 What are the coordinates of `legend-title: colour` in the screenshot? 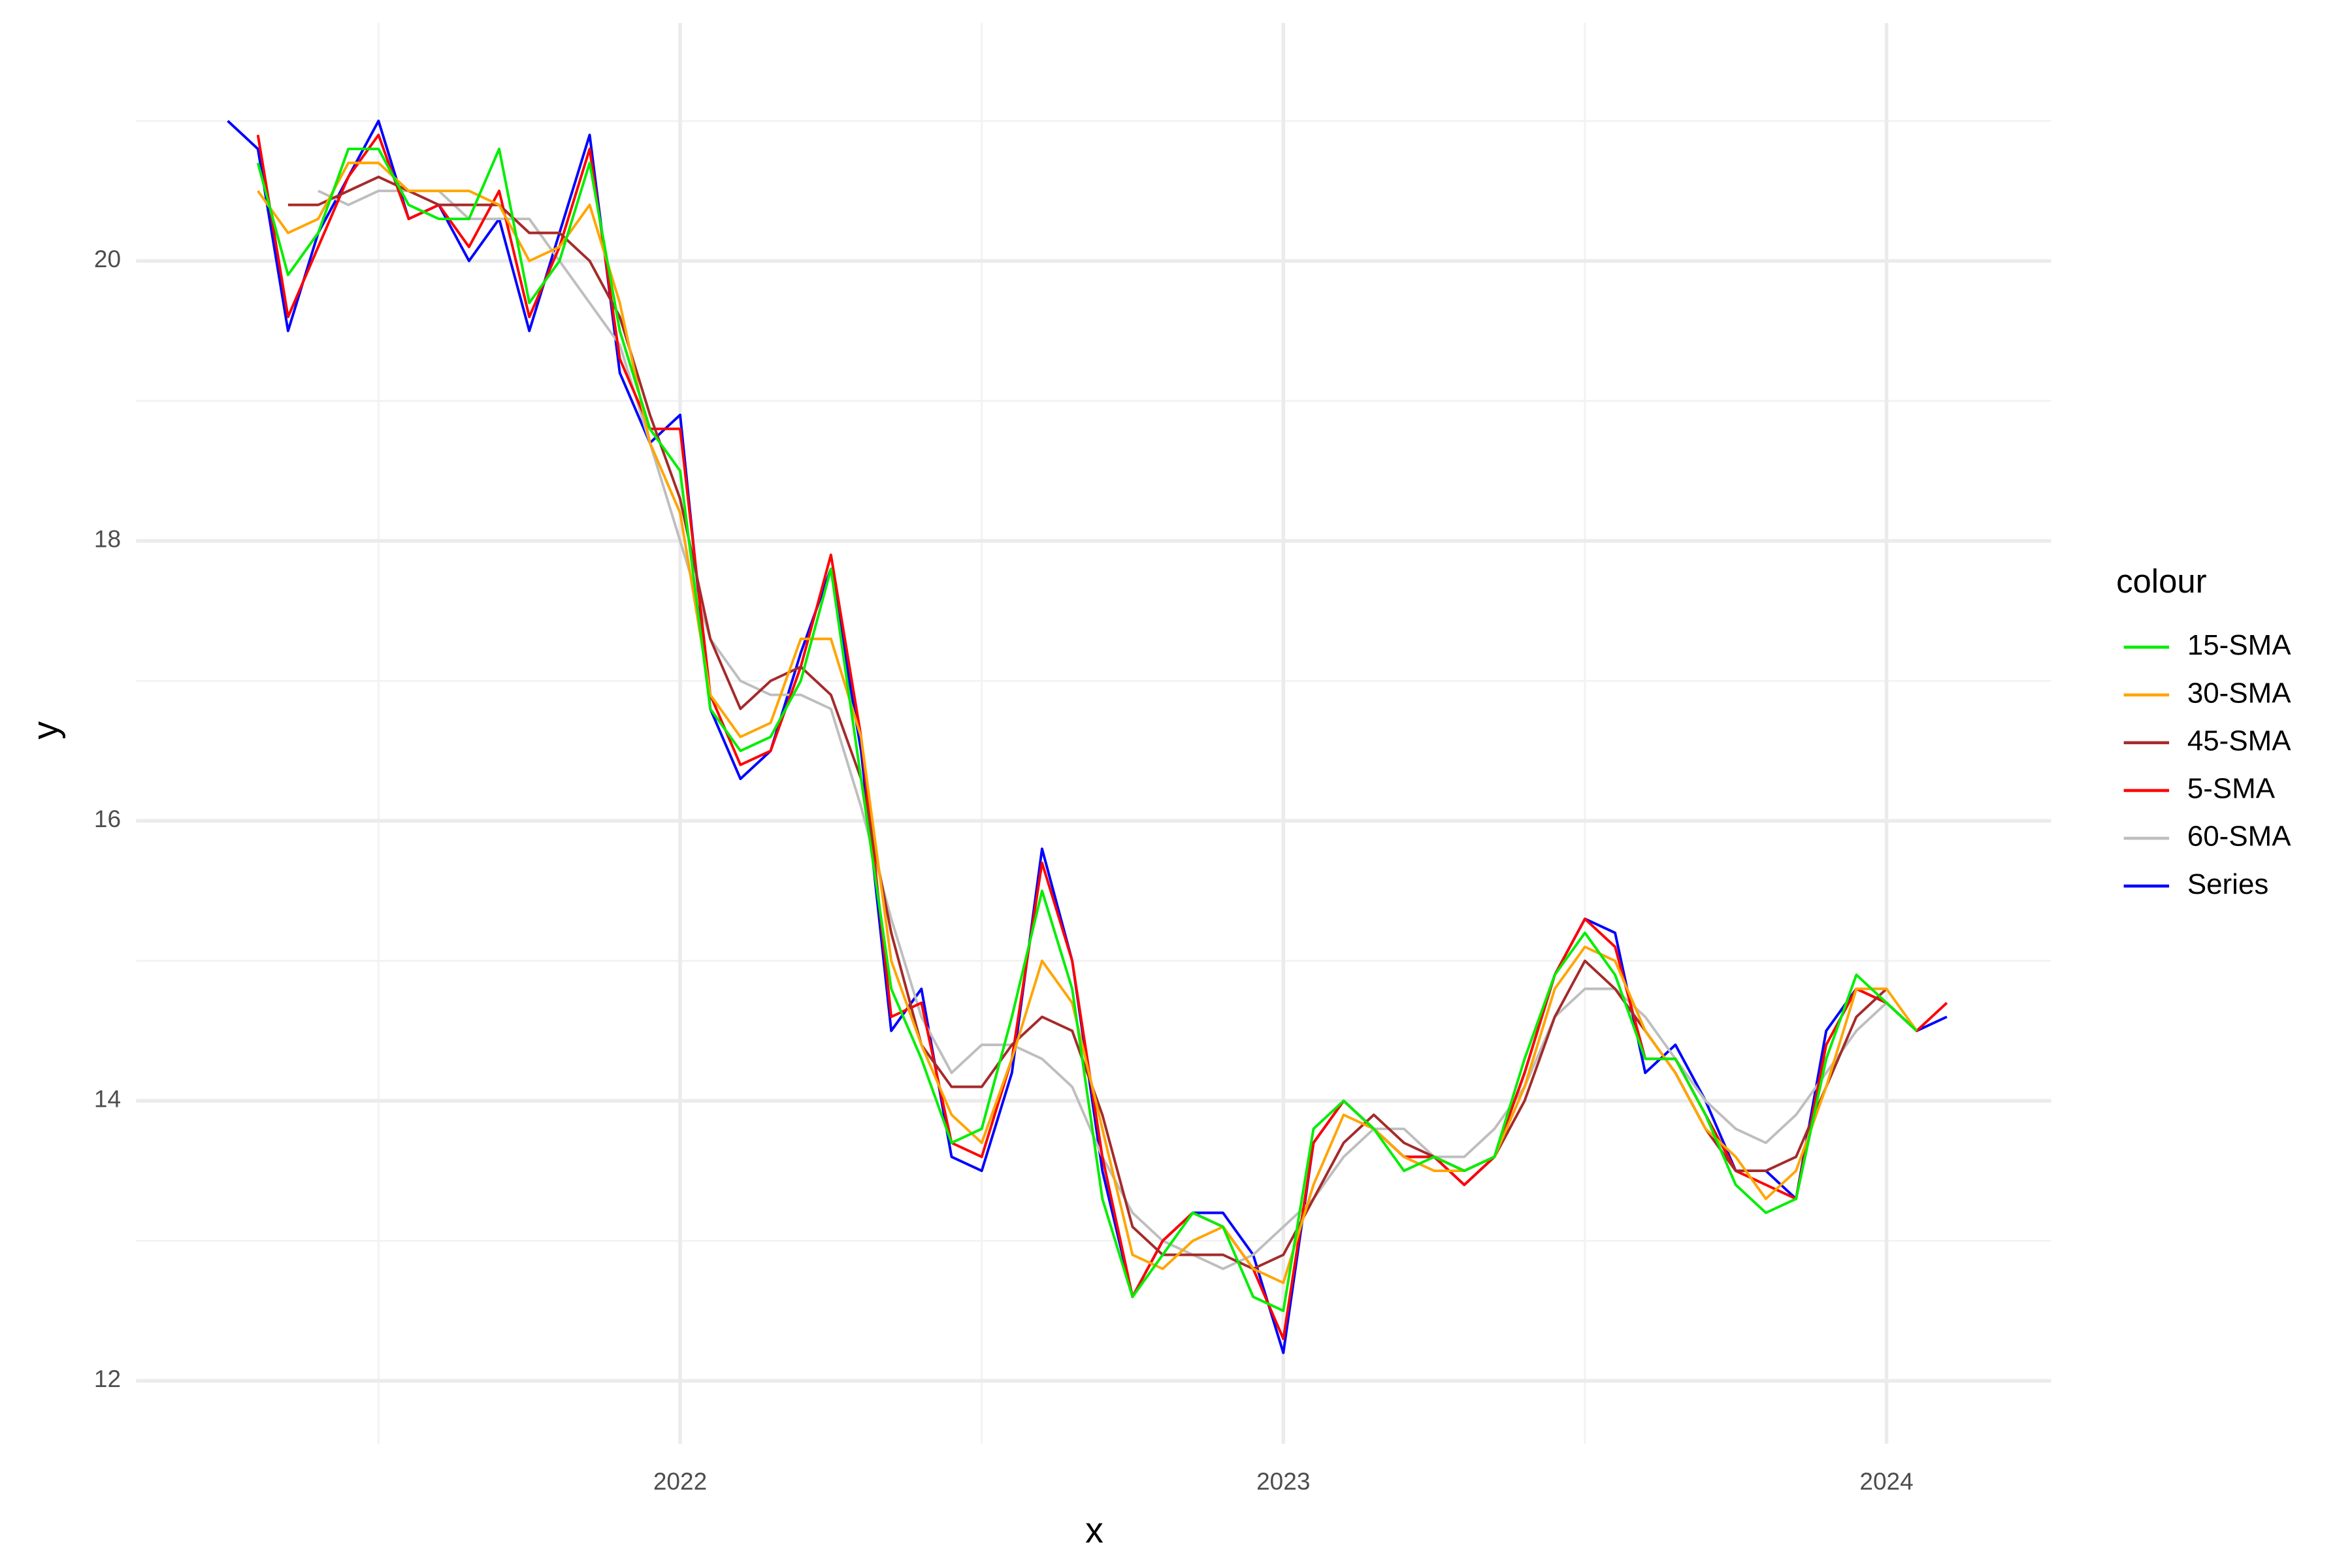 It's located at (2161, 581).